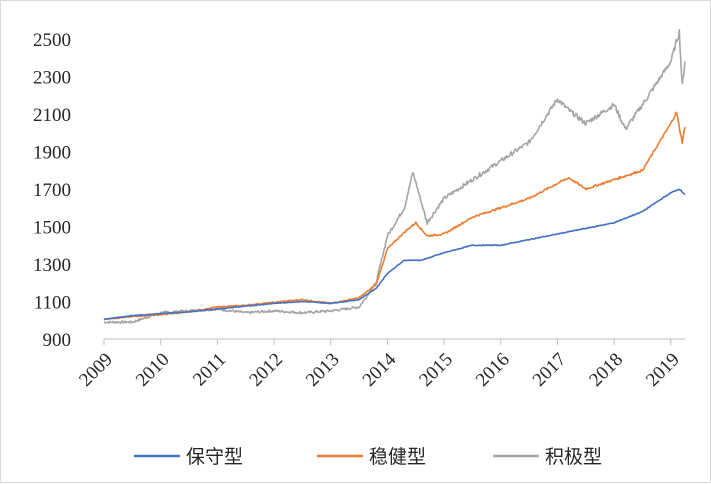  I want to click on y-tick-label: 1500, so click(52, 228).